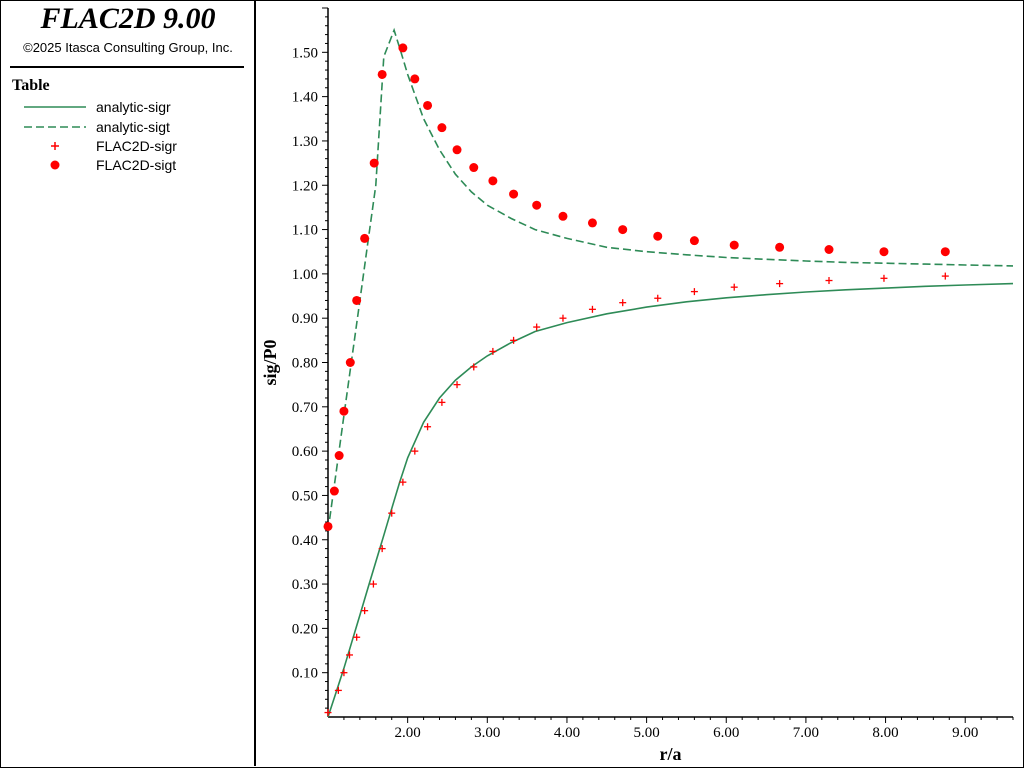 The height and width of the screenshot is (768, 1024). I want to click on y-tick-label: 0.80, so click(305, 364).